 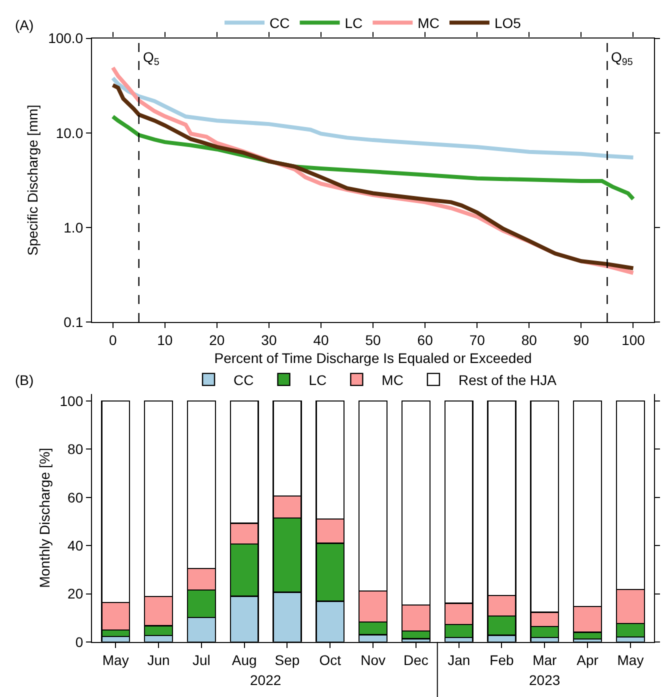 I want to click on y-tick-label: 100.0, so click(x=66, y=38).